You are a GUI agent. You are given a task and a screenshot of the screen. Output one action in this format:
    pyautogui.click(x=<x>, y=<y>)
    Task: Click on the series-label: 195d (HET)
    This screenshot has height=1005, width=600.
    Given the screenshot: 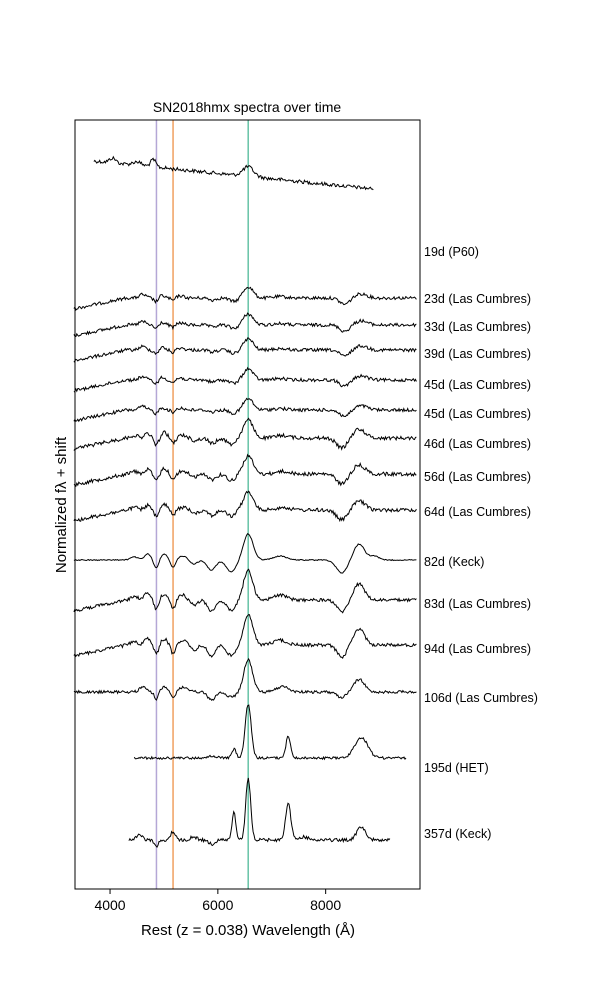 What is the action you would take?
    pyautogui.click(x=456, y=768)
    